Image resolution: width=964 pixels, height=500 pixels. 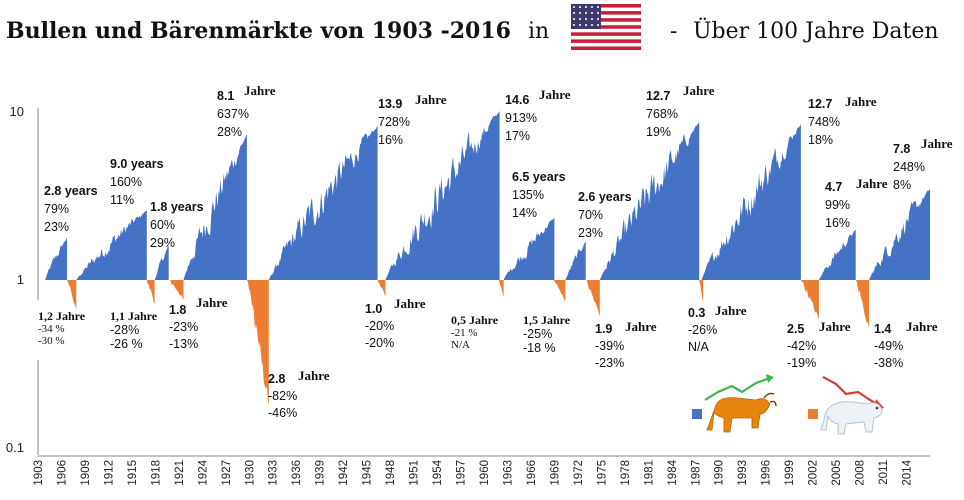 What do you see at coordinates (795, 329) in the screenshot?
I see `bear-duration-label: 2.5` at bounding box center [795, 329].